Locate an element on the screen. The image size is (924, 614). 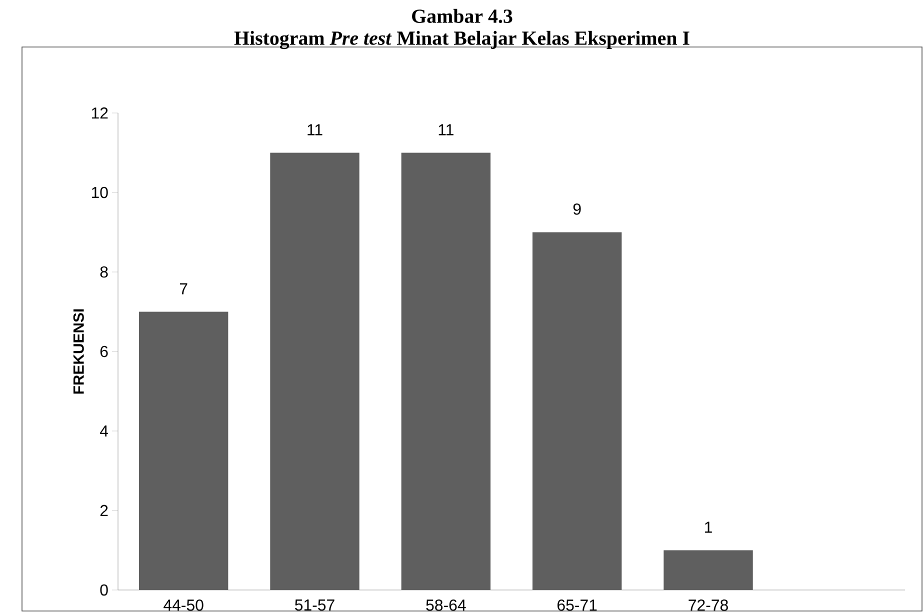
data-label: 7 is located at coordinates (184, 288).